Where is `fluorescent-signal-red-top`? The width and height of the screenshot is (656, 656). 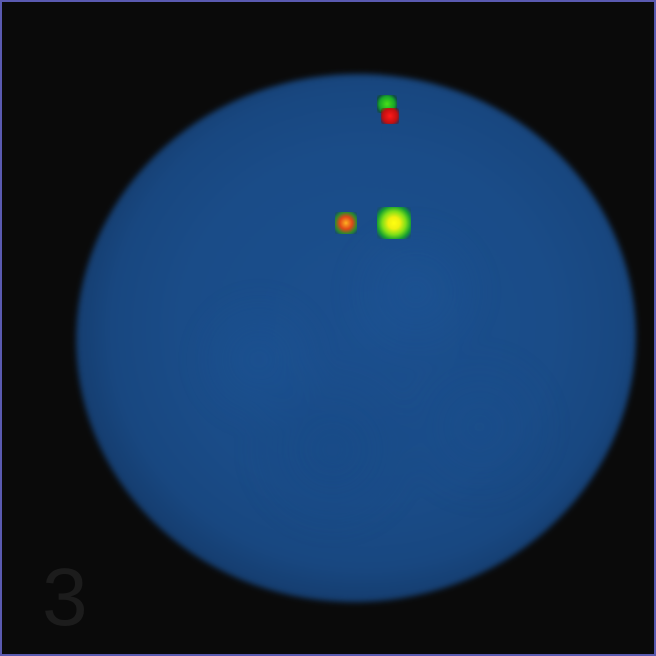 fluorescent-signal-red-top is located at coordinates (390, 116).